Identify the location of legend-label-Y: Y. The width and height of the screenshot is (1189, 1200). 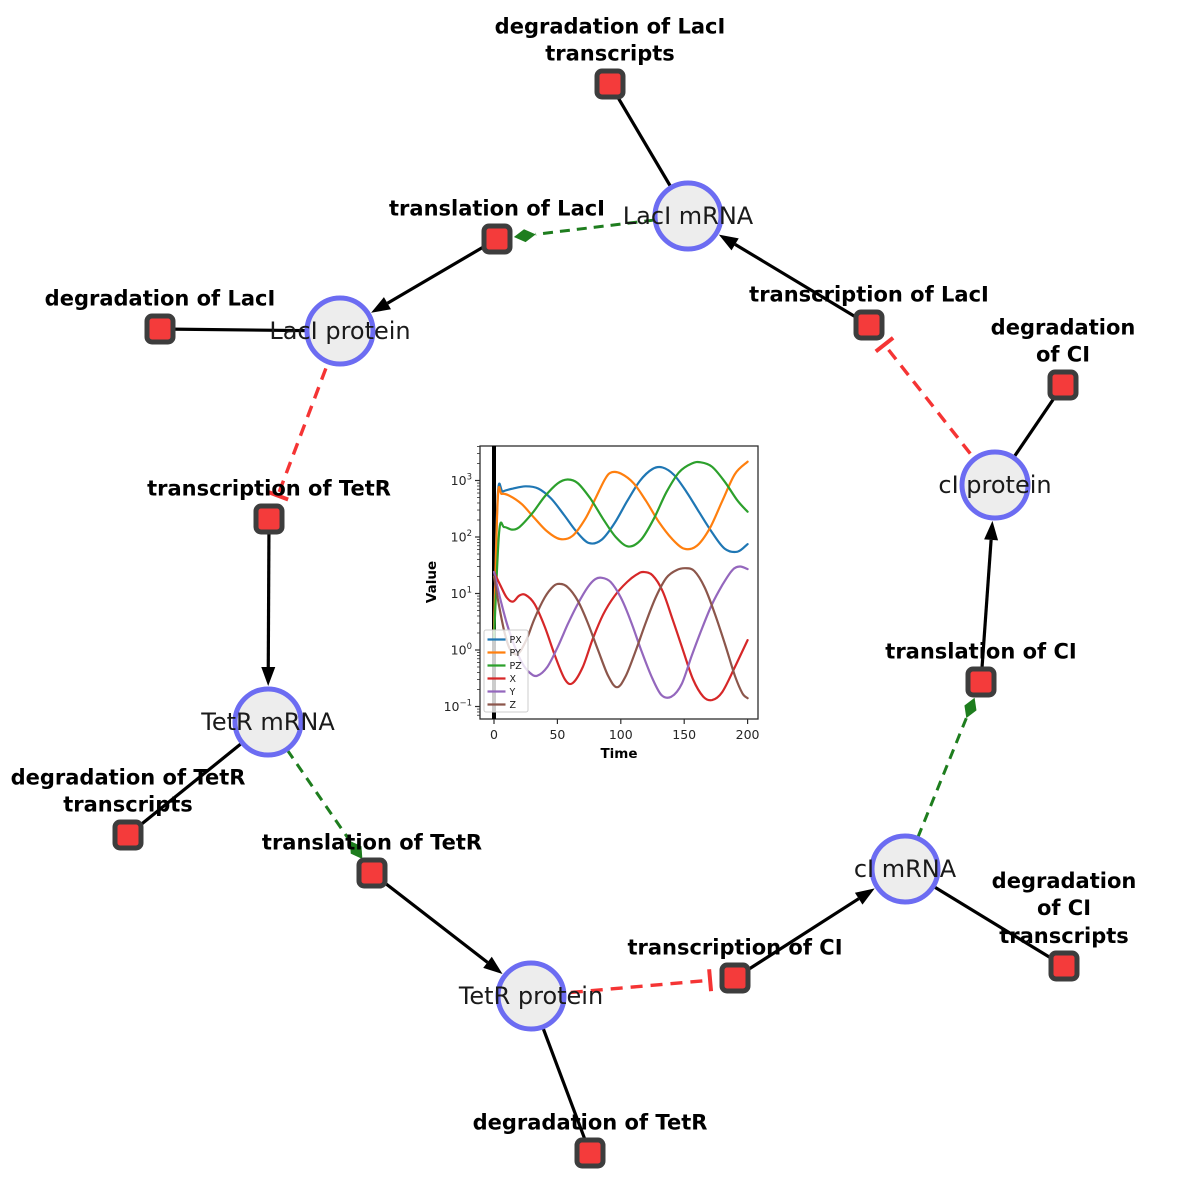
(512, 692).